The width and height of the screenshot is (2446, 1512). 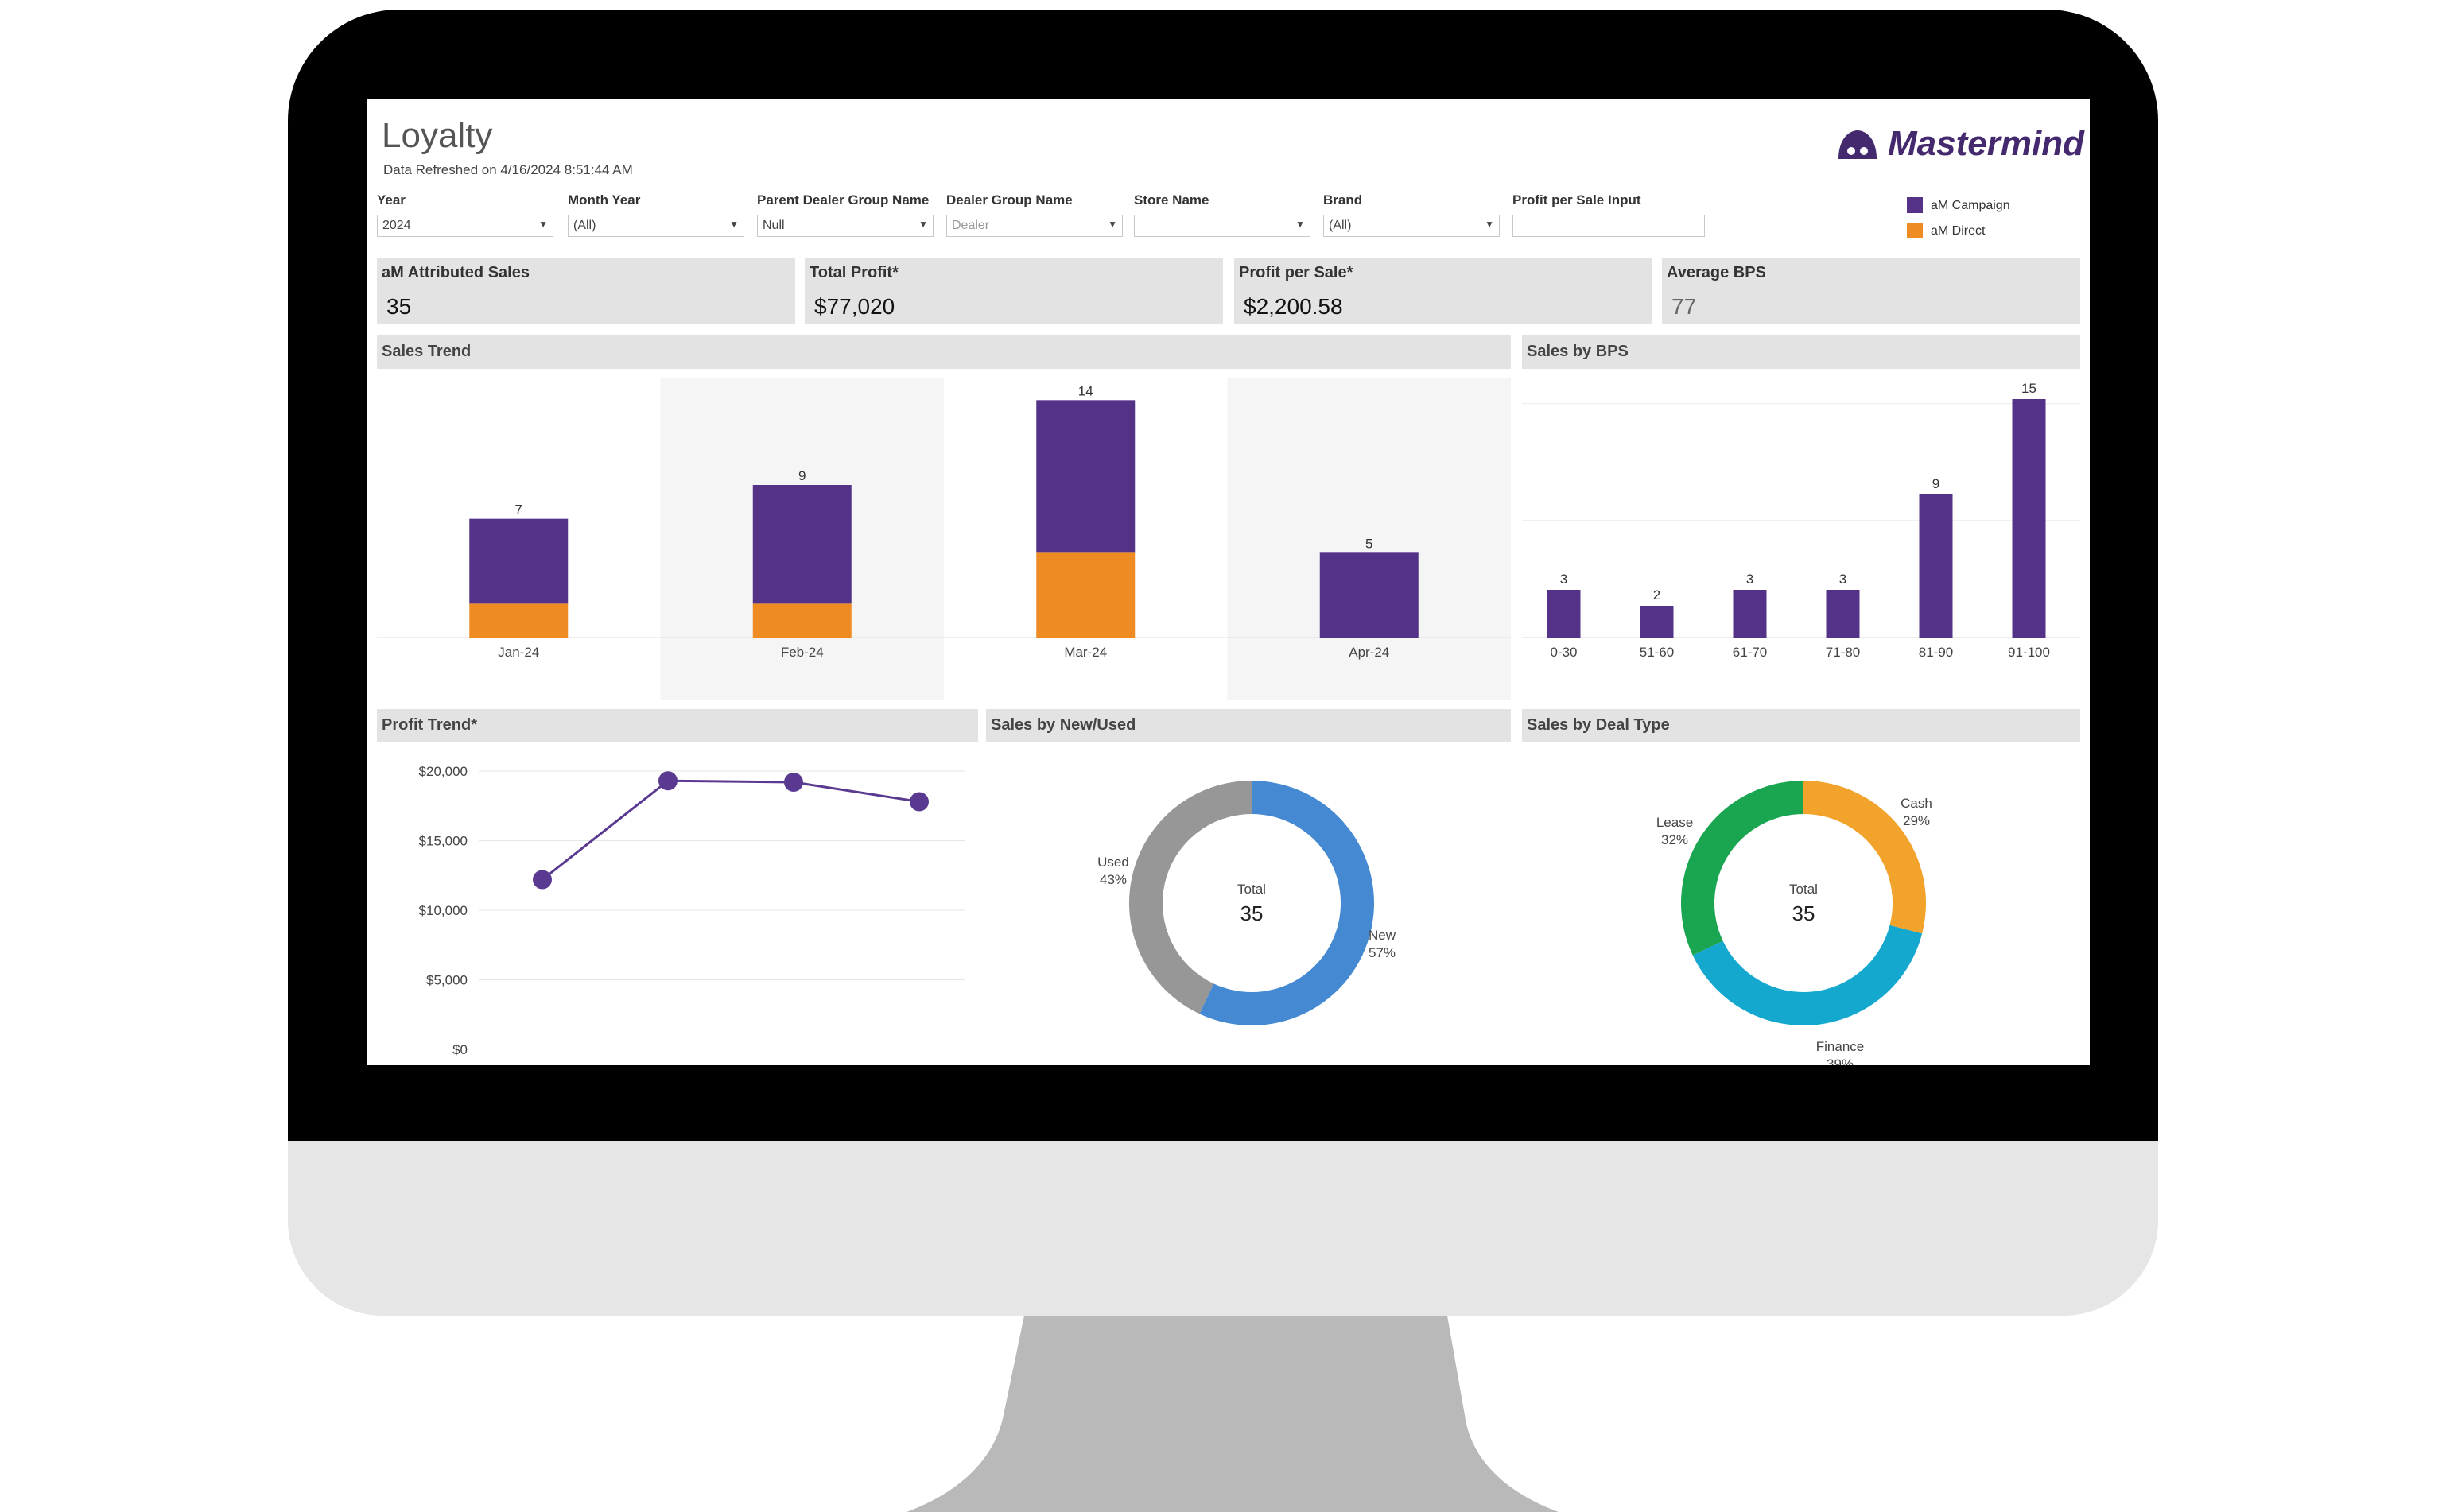 What do you see at coordinates (1563, 653) in the screenshot?
I see `bps-x-tick: 0-30` at bounding box center [1563, 653].